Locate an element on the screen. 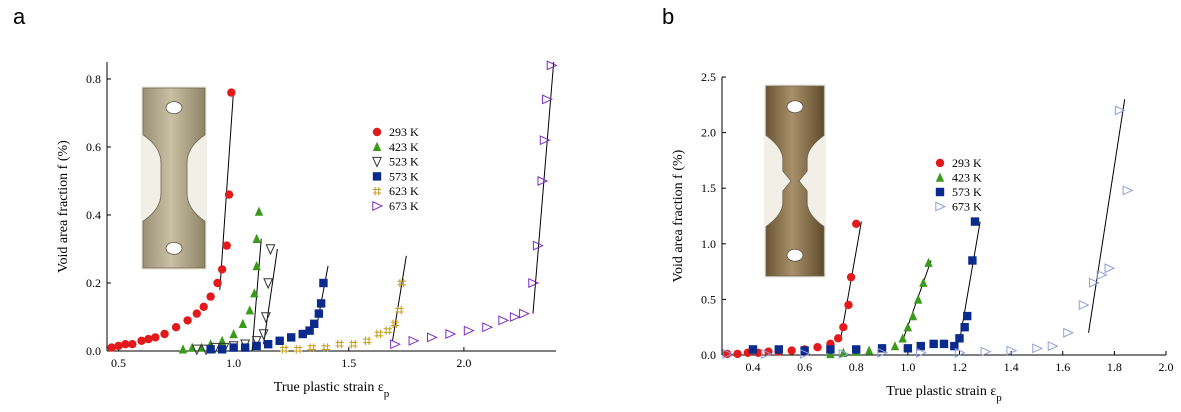  y-tick-label: 0.6 is located at coordinates (93, 147).